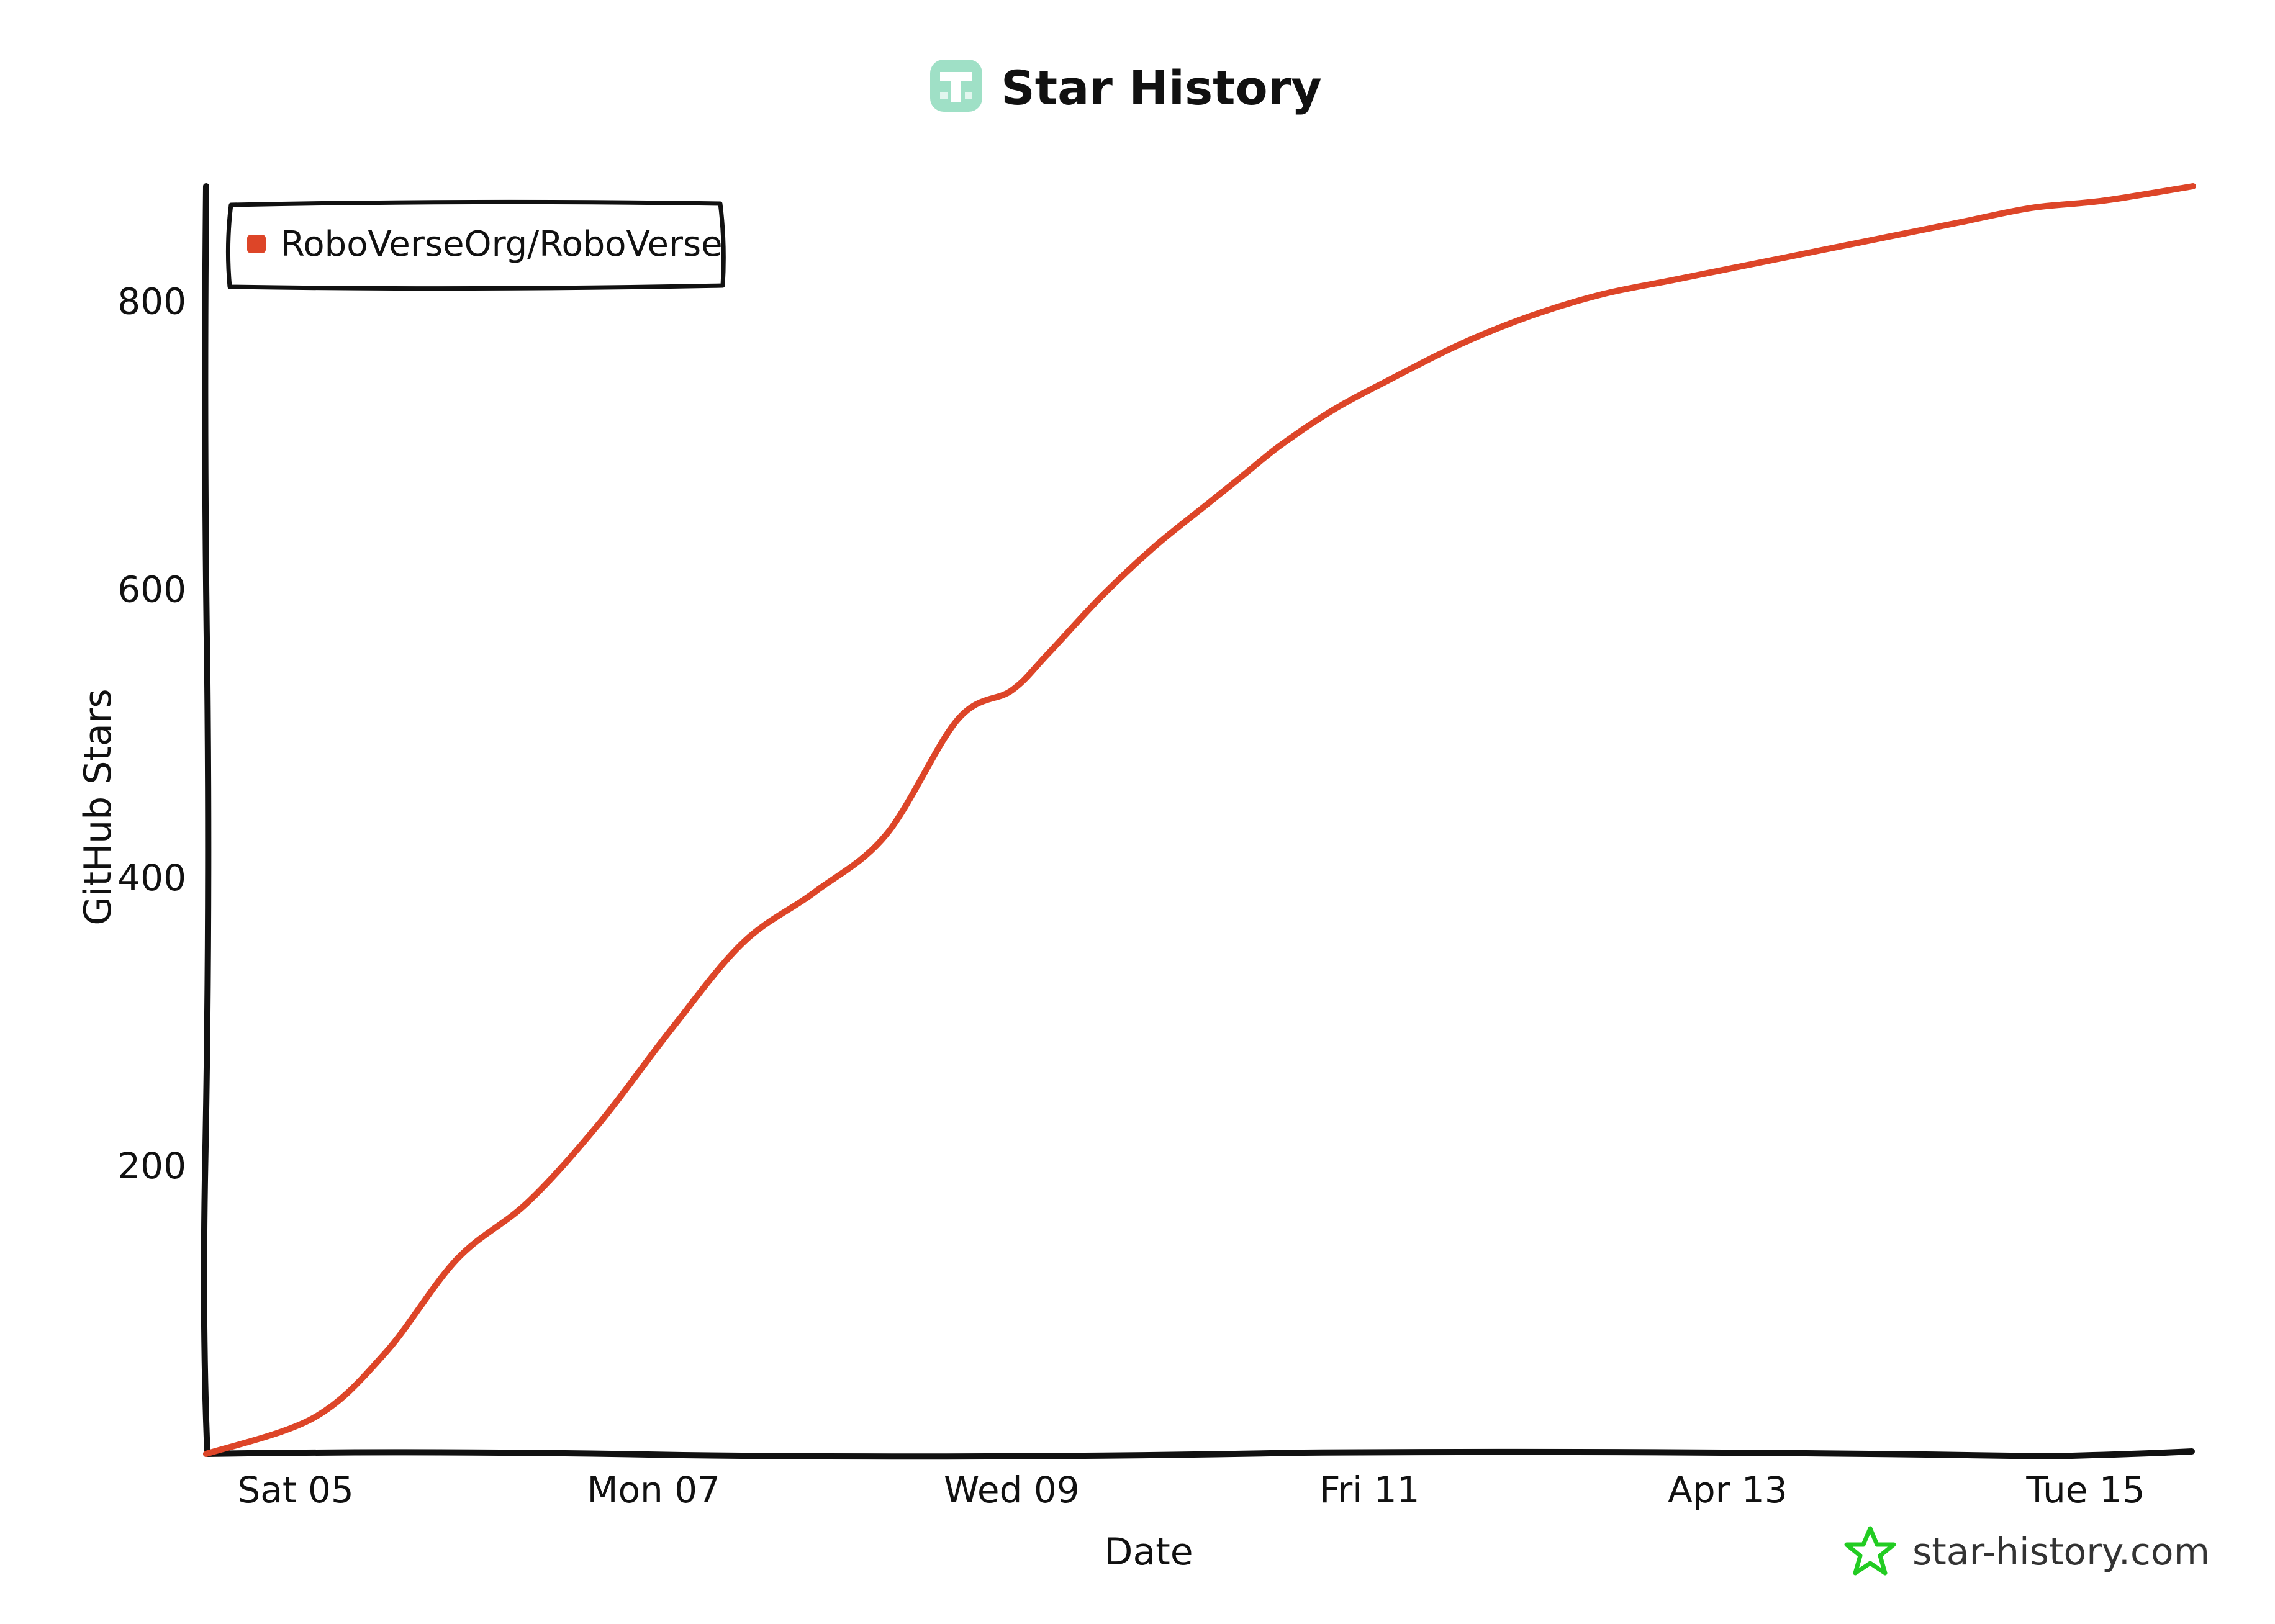 The image size is (2275, 1624). Describe the element at coordinates (1148, 1552) in the screenshot. I see `x-axis-label: Date` at that location.